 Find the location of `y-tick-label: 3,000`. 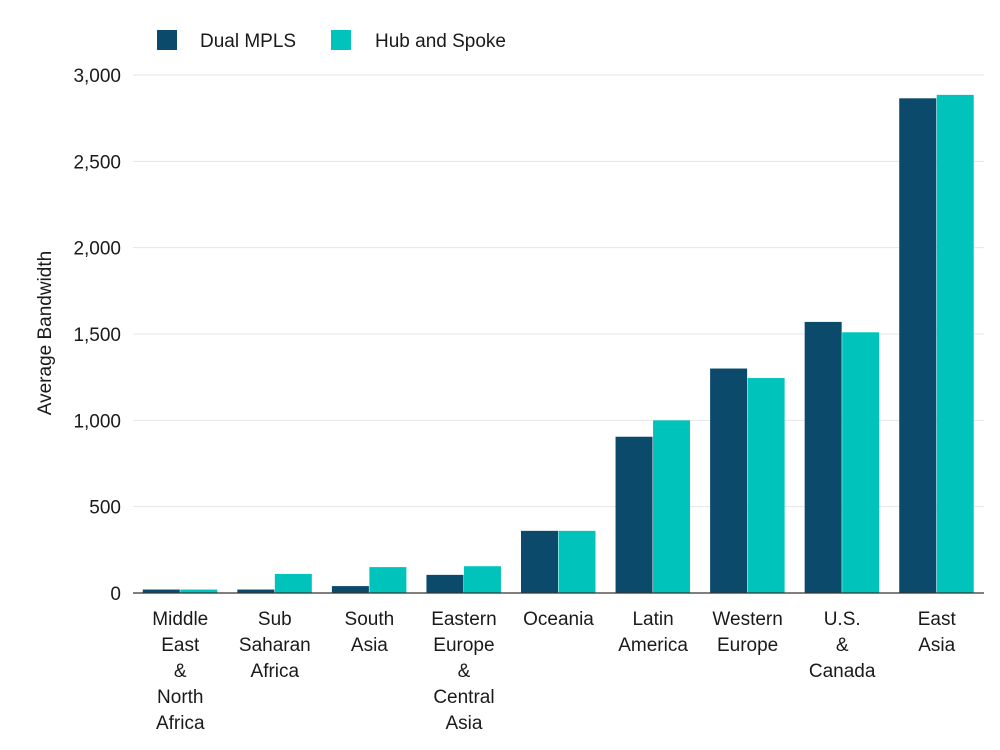

y-tick-label: 3,000 is located at coordinates (97, 76).